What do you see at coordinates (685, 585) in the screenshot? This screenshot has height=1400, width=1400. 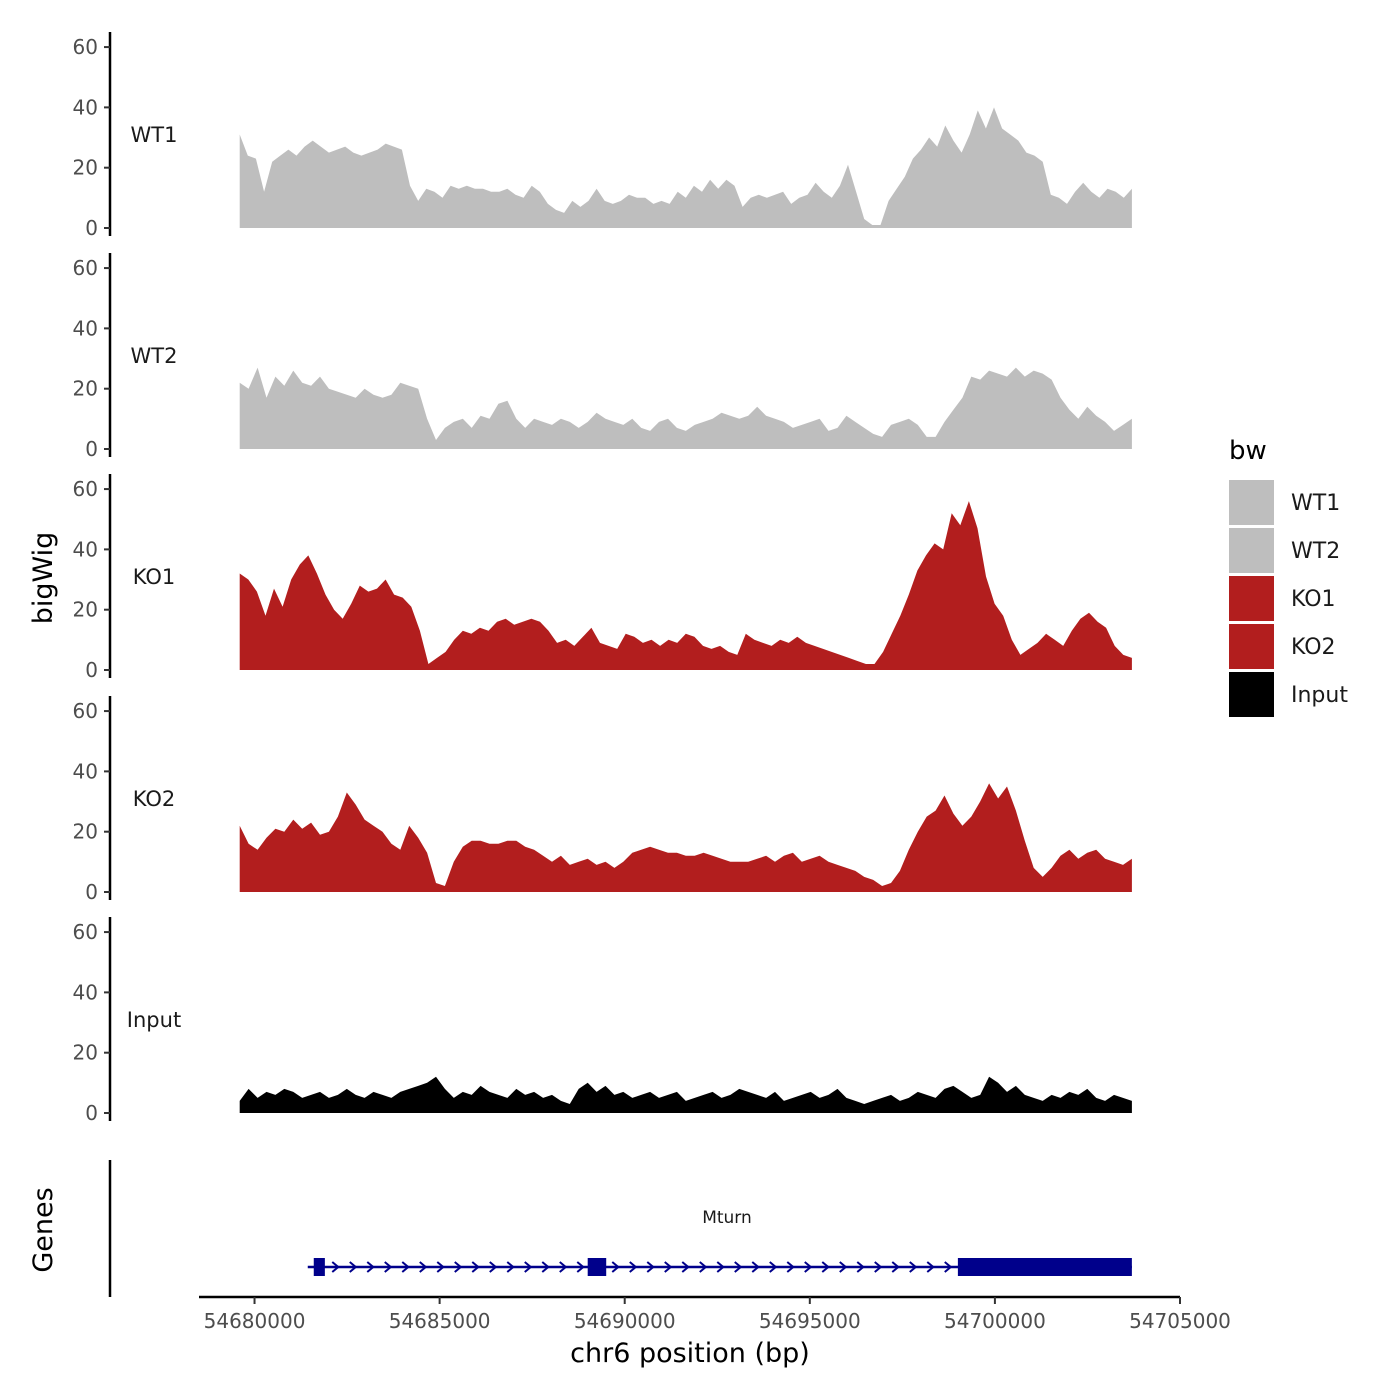 I see `area-ko1` at bounding box center [685, 585].